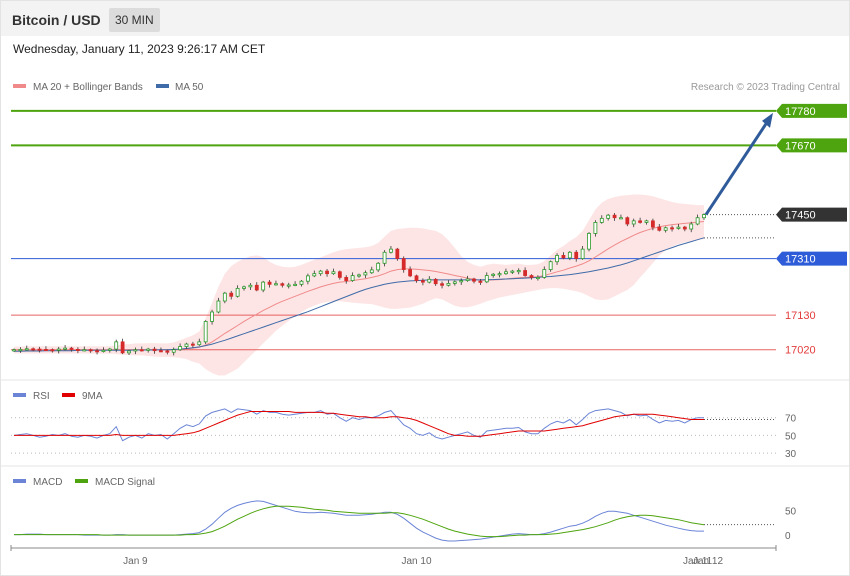 Image resolution: width=850 pixels, height=576 pixels. I want to click on time-axis-label: Jan 11, so click(698, 561).